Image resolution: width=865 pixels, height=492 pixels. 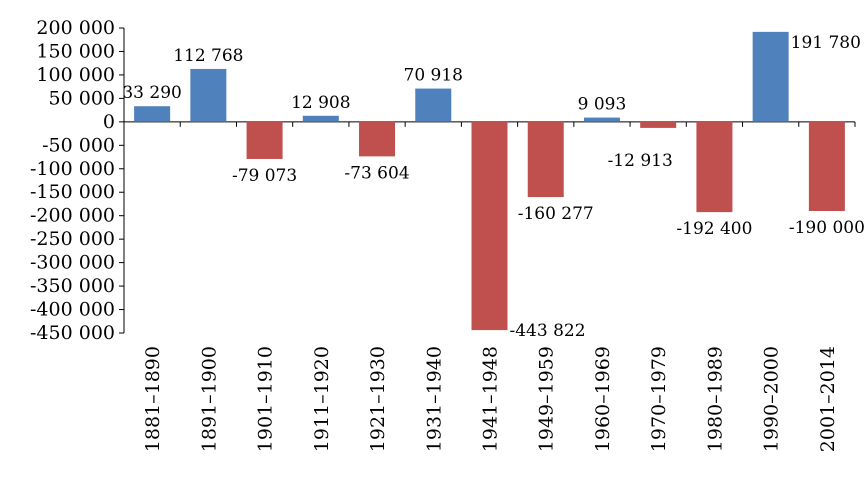 What do you see at coordinates (378, 399) in the screenshot?
I see `x-tick-label: 1921–1930` at bounding box center [378, 399].